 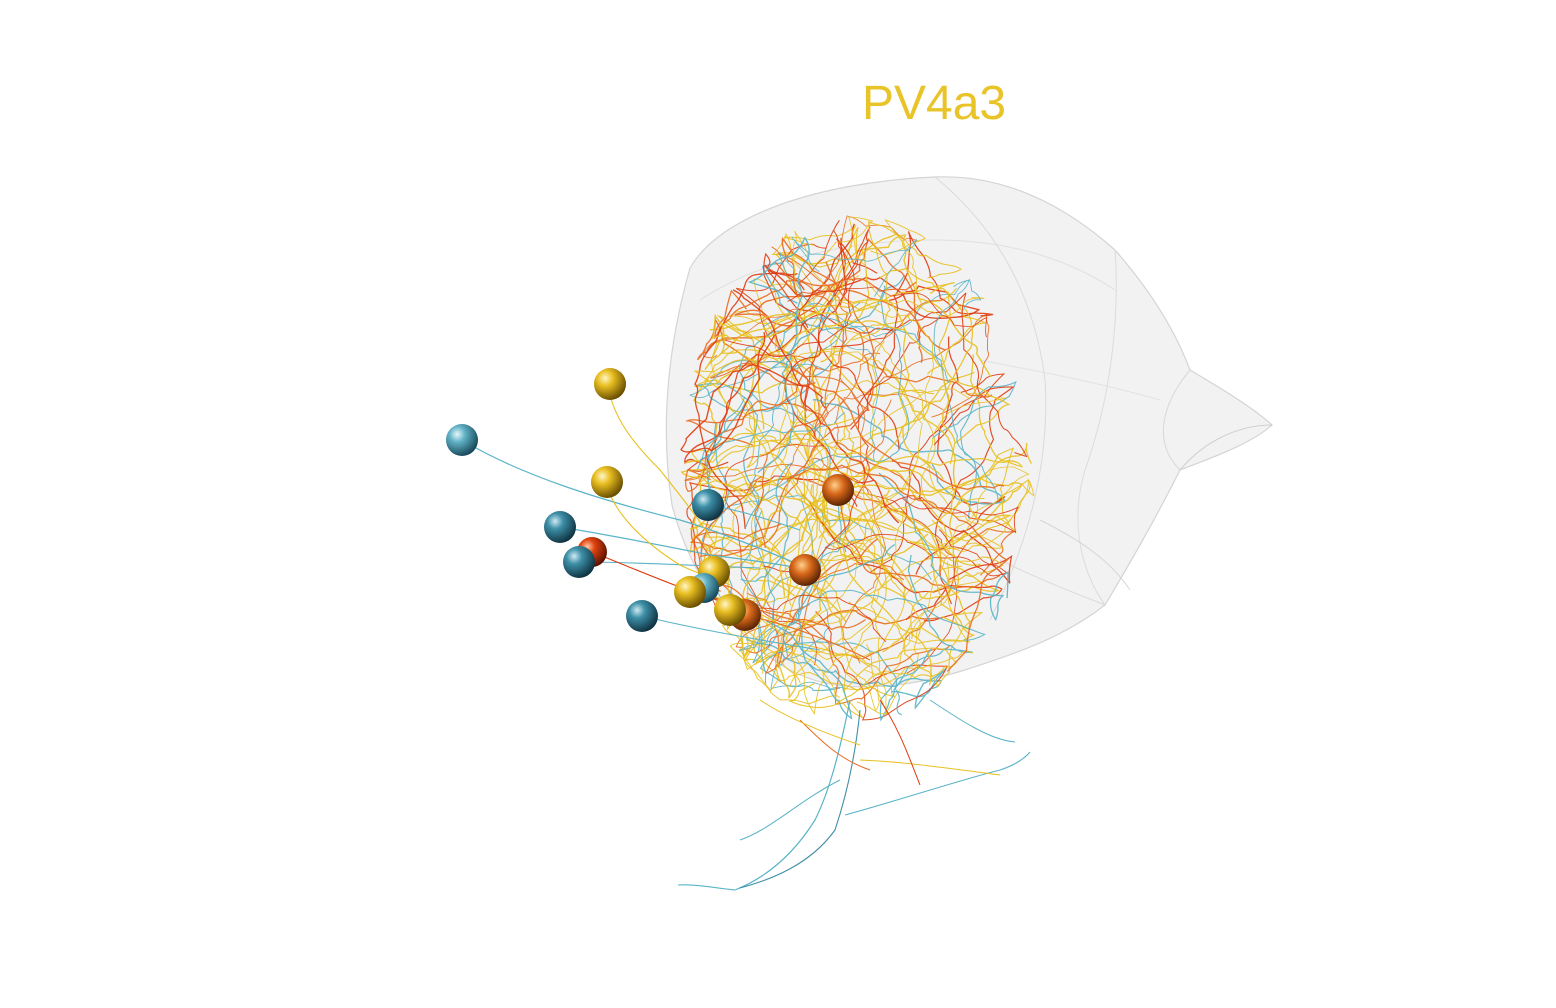 I want to click on descending-tract, so click(x=854, y=795).